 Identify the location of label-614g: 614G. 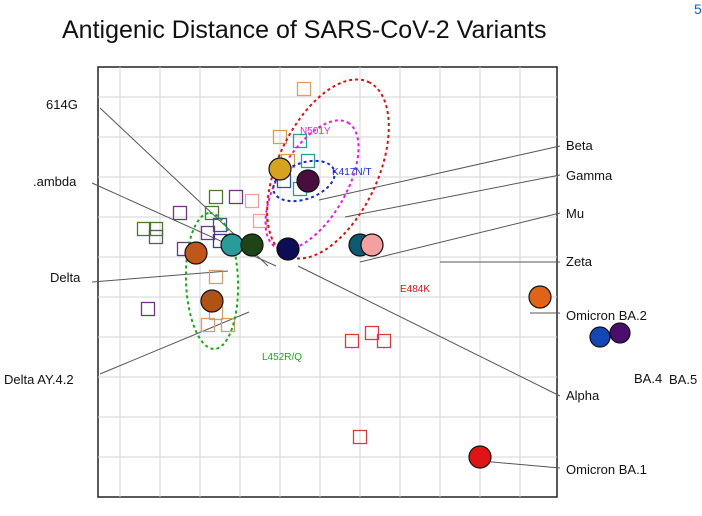
(62, 104).